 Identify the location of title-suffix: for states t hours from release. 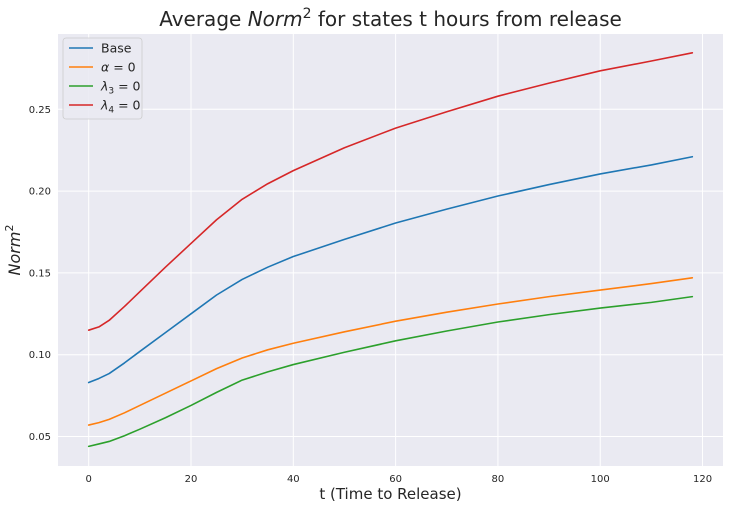
(467, 19).